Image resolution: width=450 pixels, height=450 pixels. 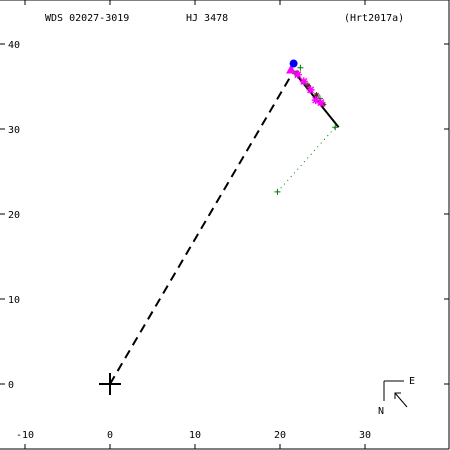 What do you see at coordinates (374, 18) in the screenshot?
I see `reference-label: (Hrt2017a)` at bounding box center [374, 18].